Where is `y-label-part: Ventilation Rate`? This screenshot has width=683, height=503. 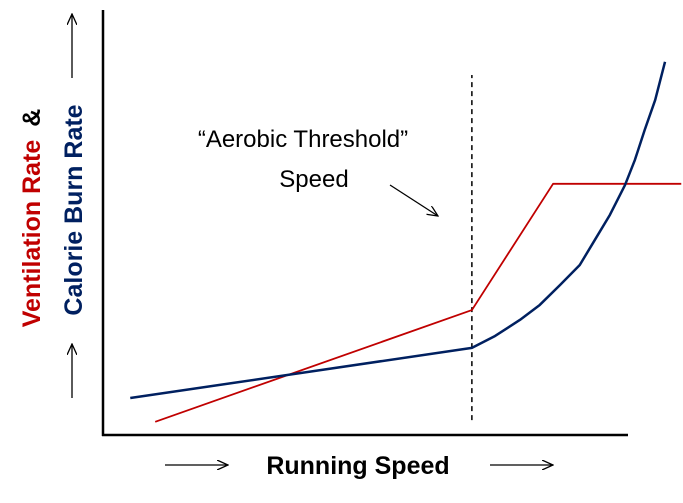 y-label-part: Ventilation Rate is located at coordinates (32, 234).